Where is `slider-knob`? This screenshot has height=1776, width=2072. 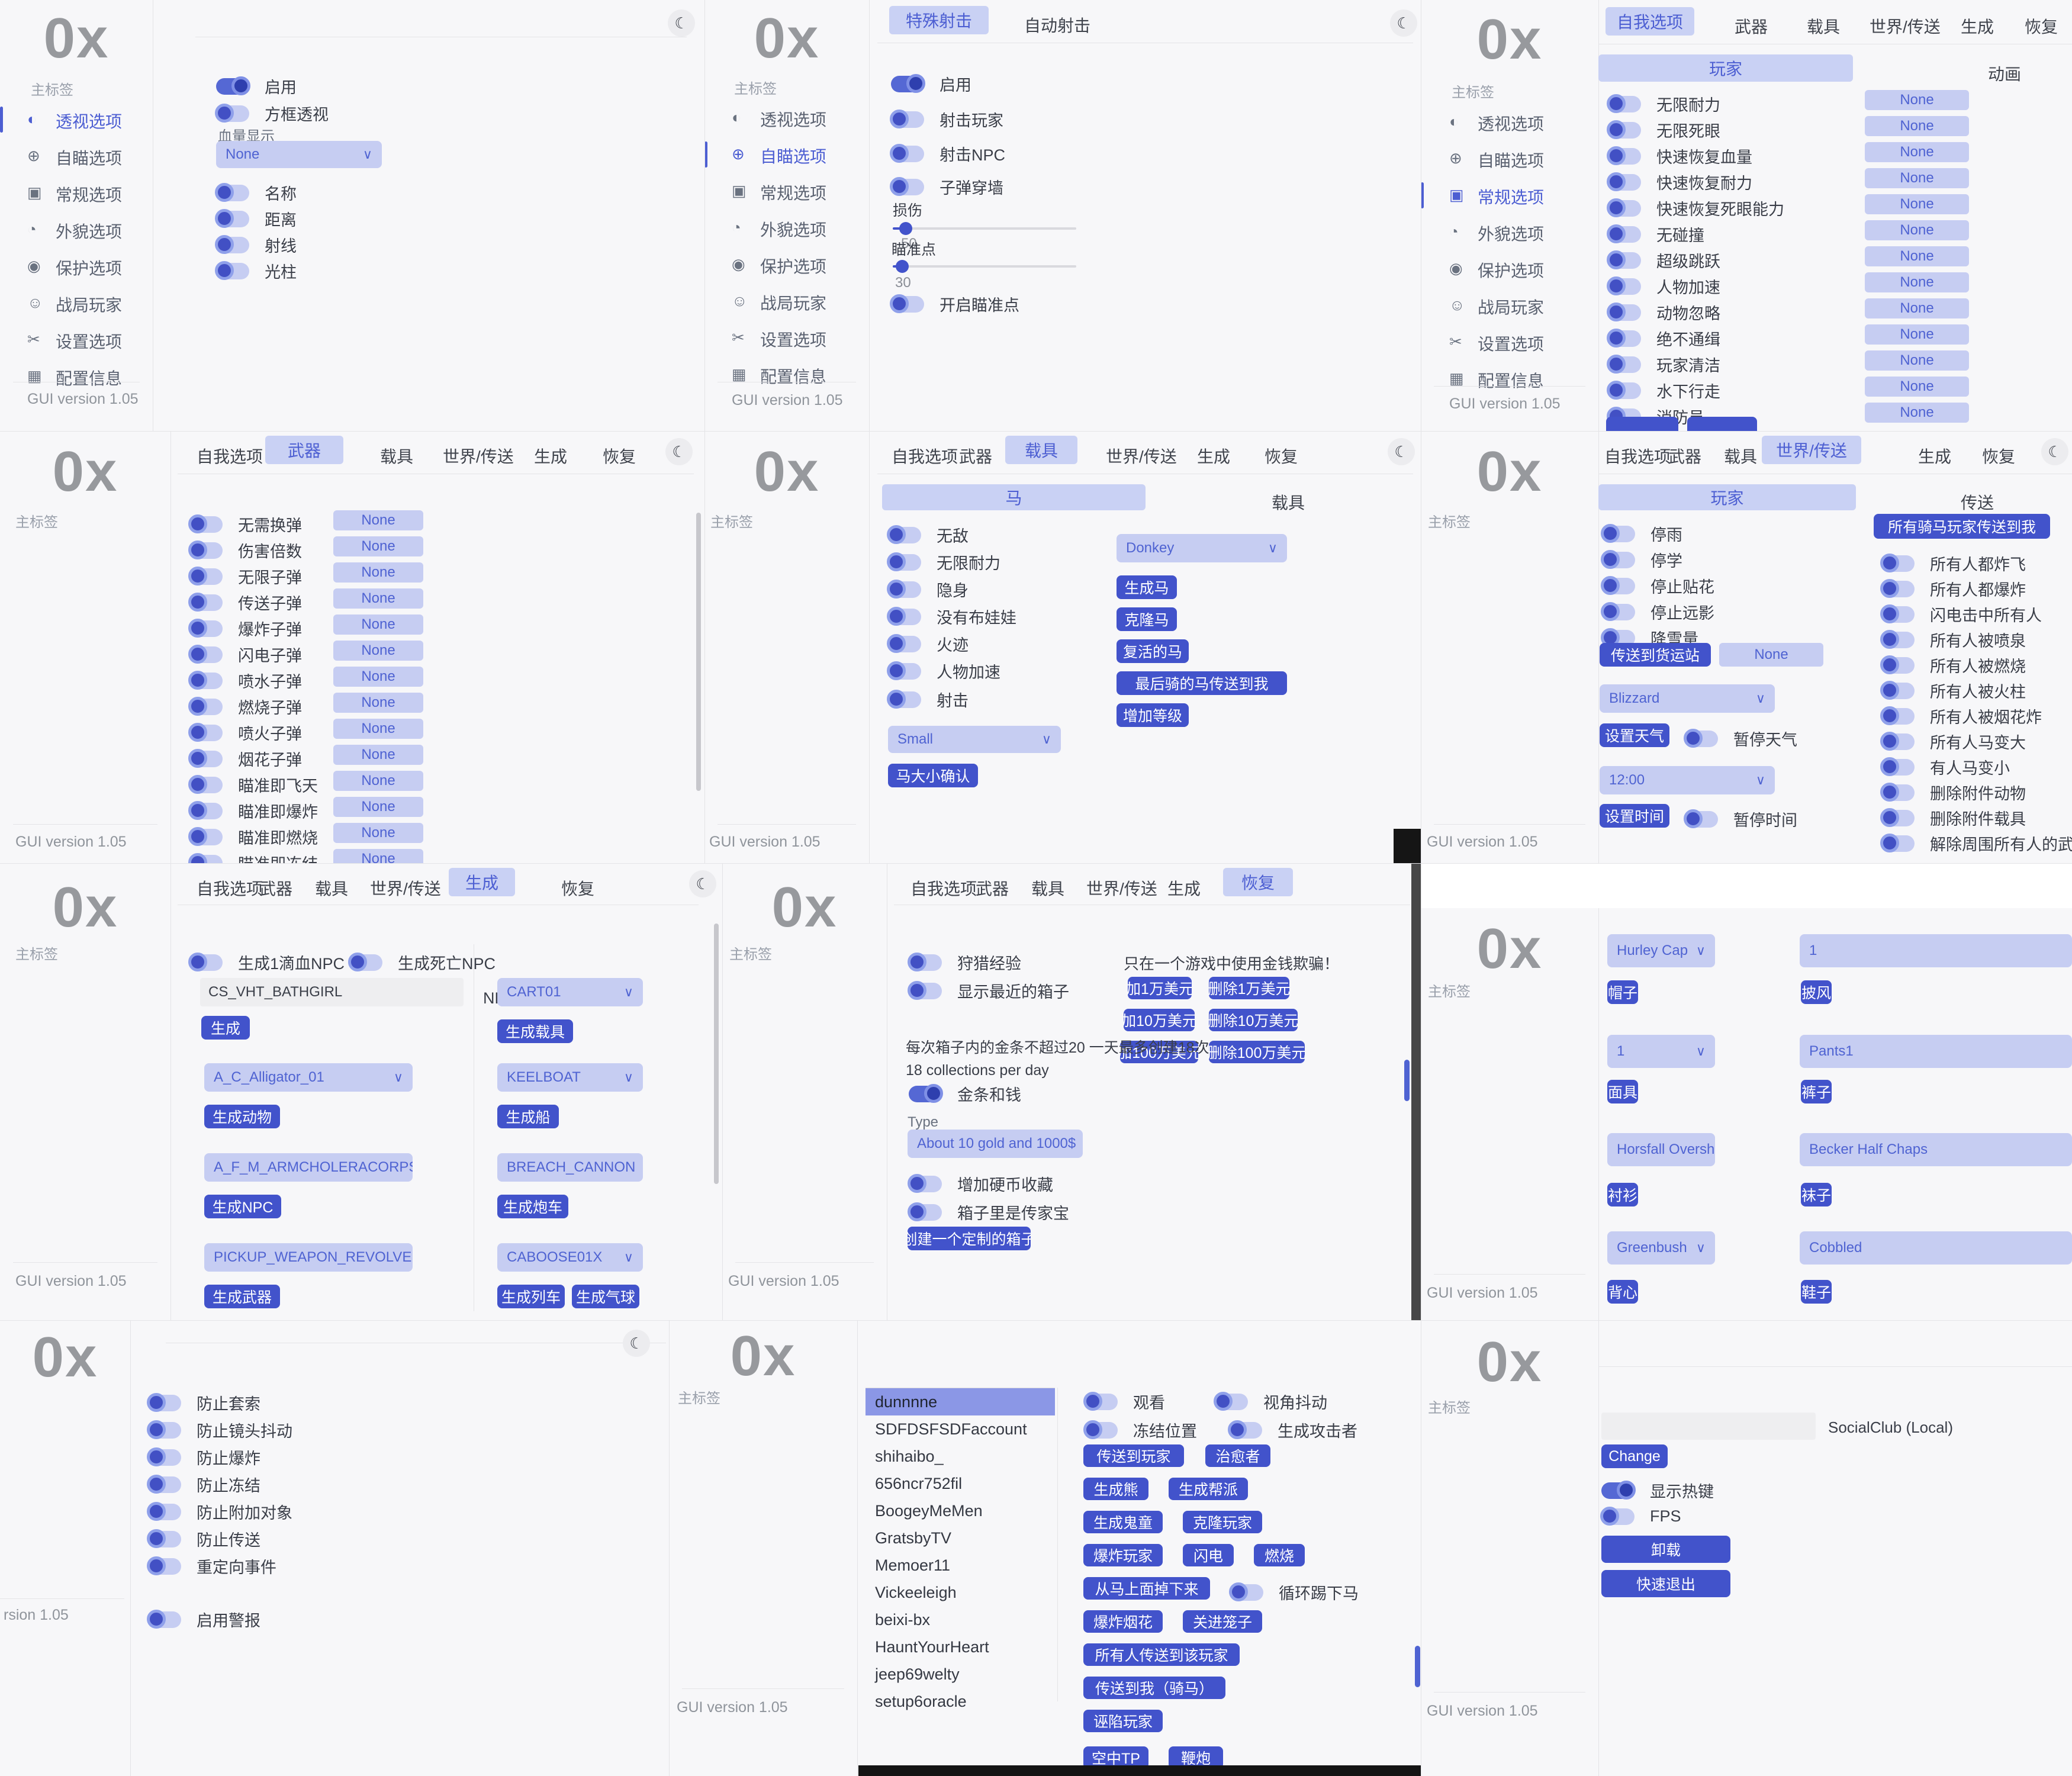 slider-knob is located at coordinates (905, 228).